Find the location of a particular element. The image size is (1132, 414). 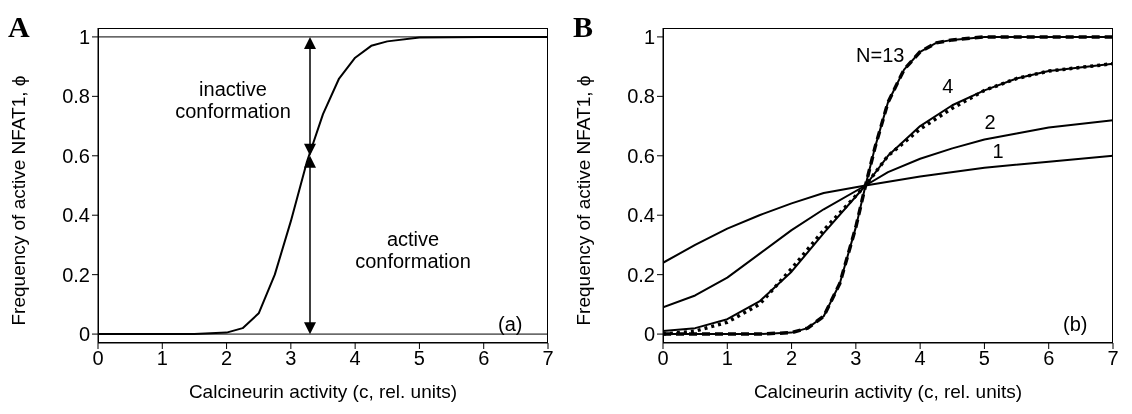

text: A is located at coordinates (19, 26).